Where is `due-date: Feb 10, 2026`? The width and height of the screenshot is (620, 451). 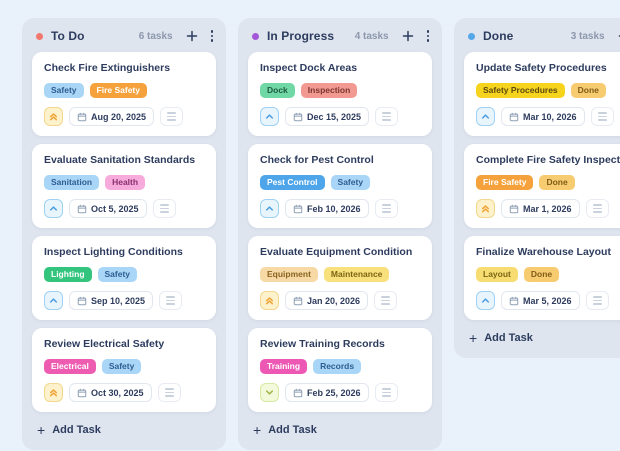
due-date: Feb 10, 2026 is located at coordinates (334, 208).